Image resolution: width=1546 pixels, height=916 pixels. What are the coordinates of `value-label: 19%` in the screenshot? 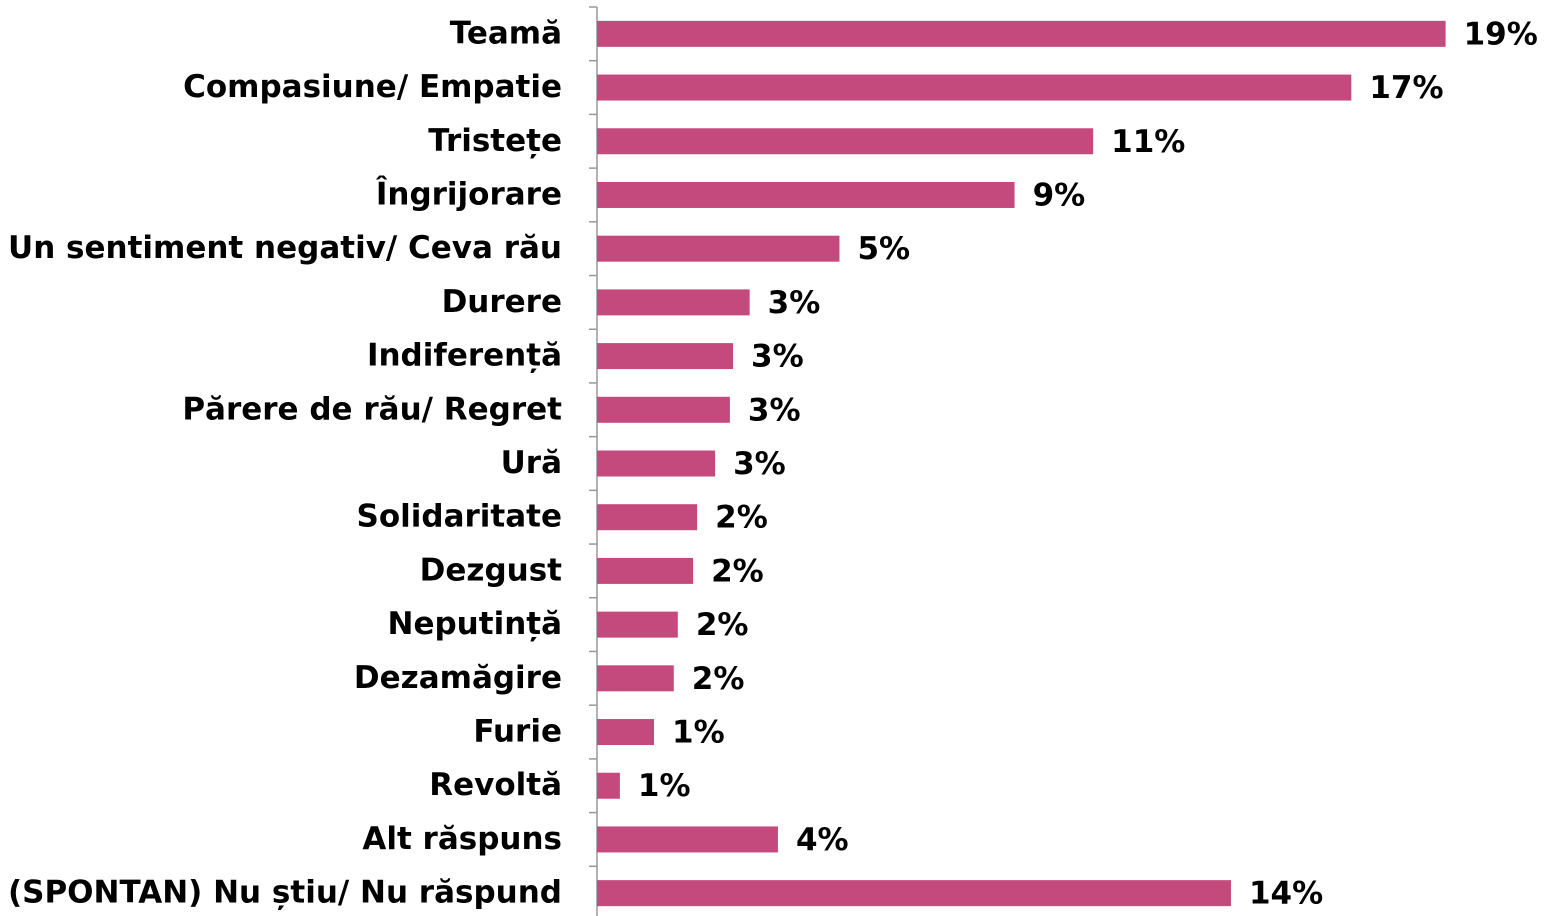 It's located at (1501, 34).